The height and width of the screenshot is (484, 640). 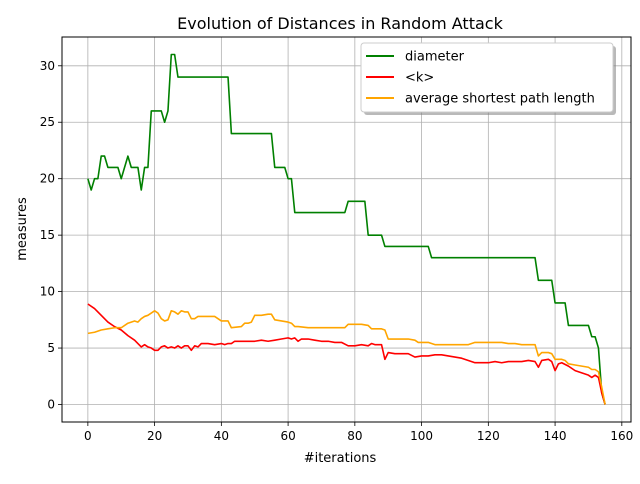 I want to click on y-tick-label: 25, so click(x=47, y=122).